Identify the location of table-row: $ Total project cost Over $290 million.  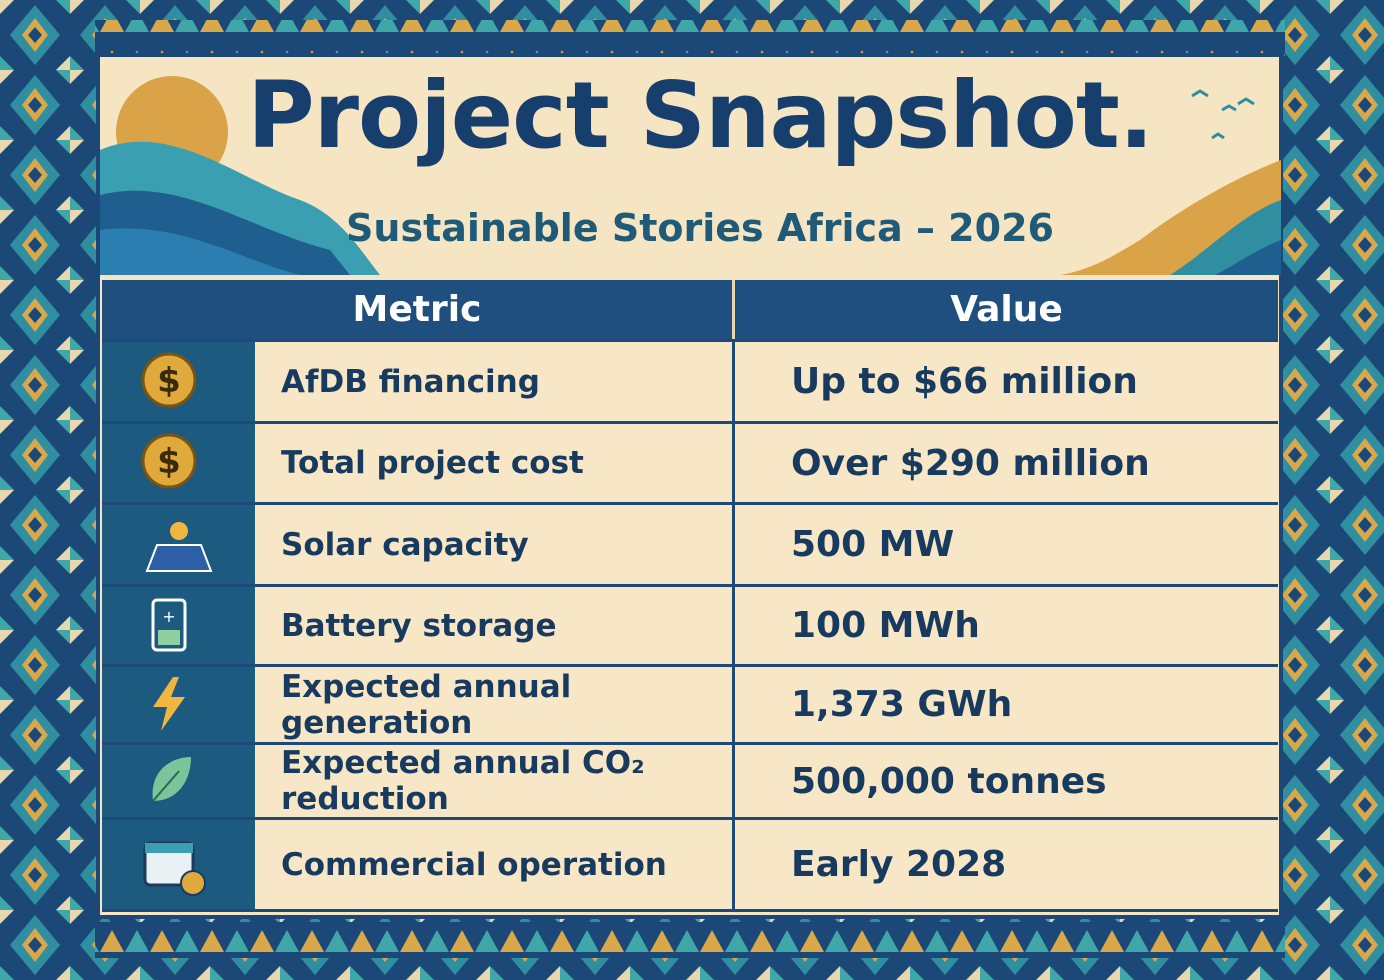
(690, 464).